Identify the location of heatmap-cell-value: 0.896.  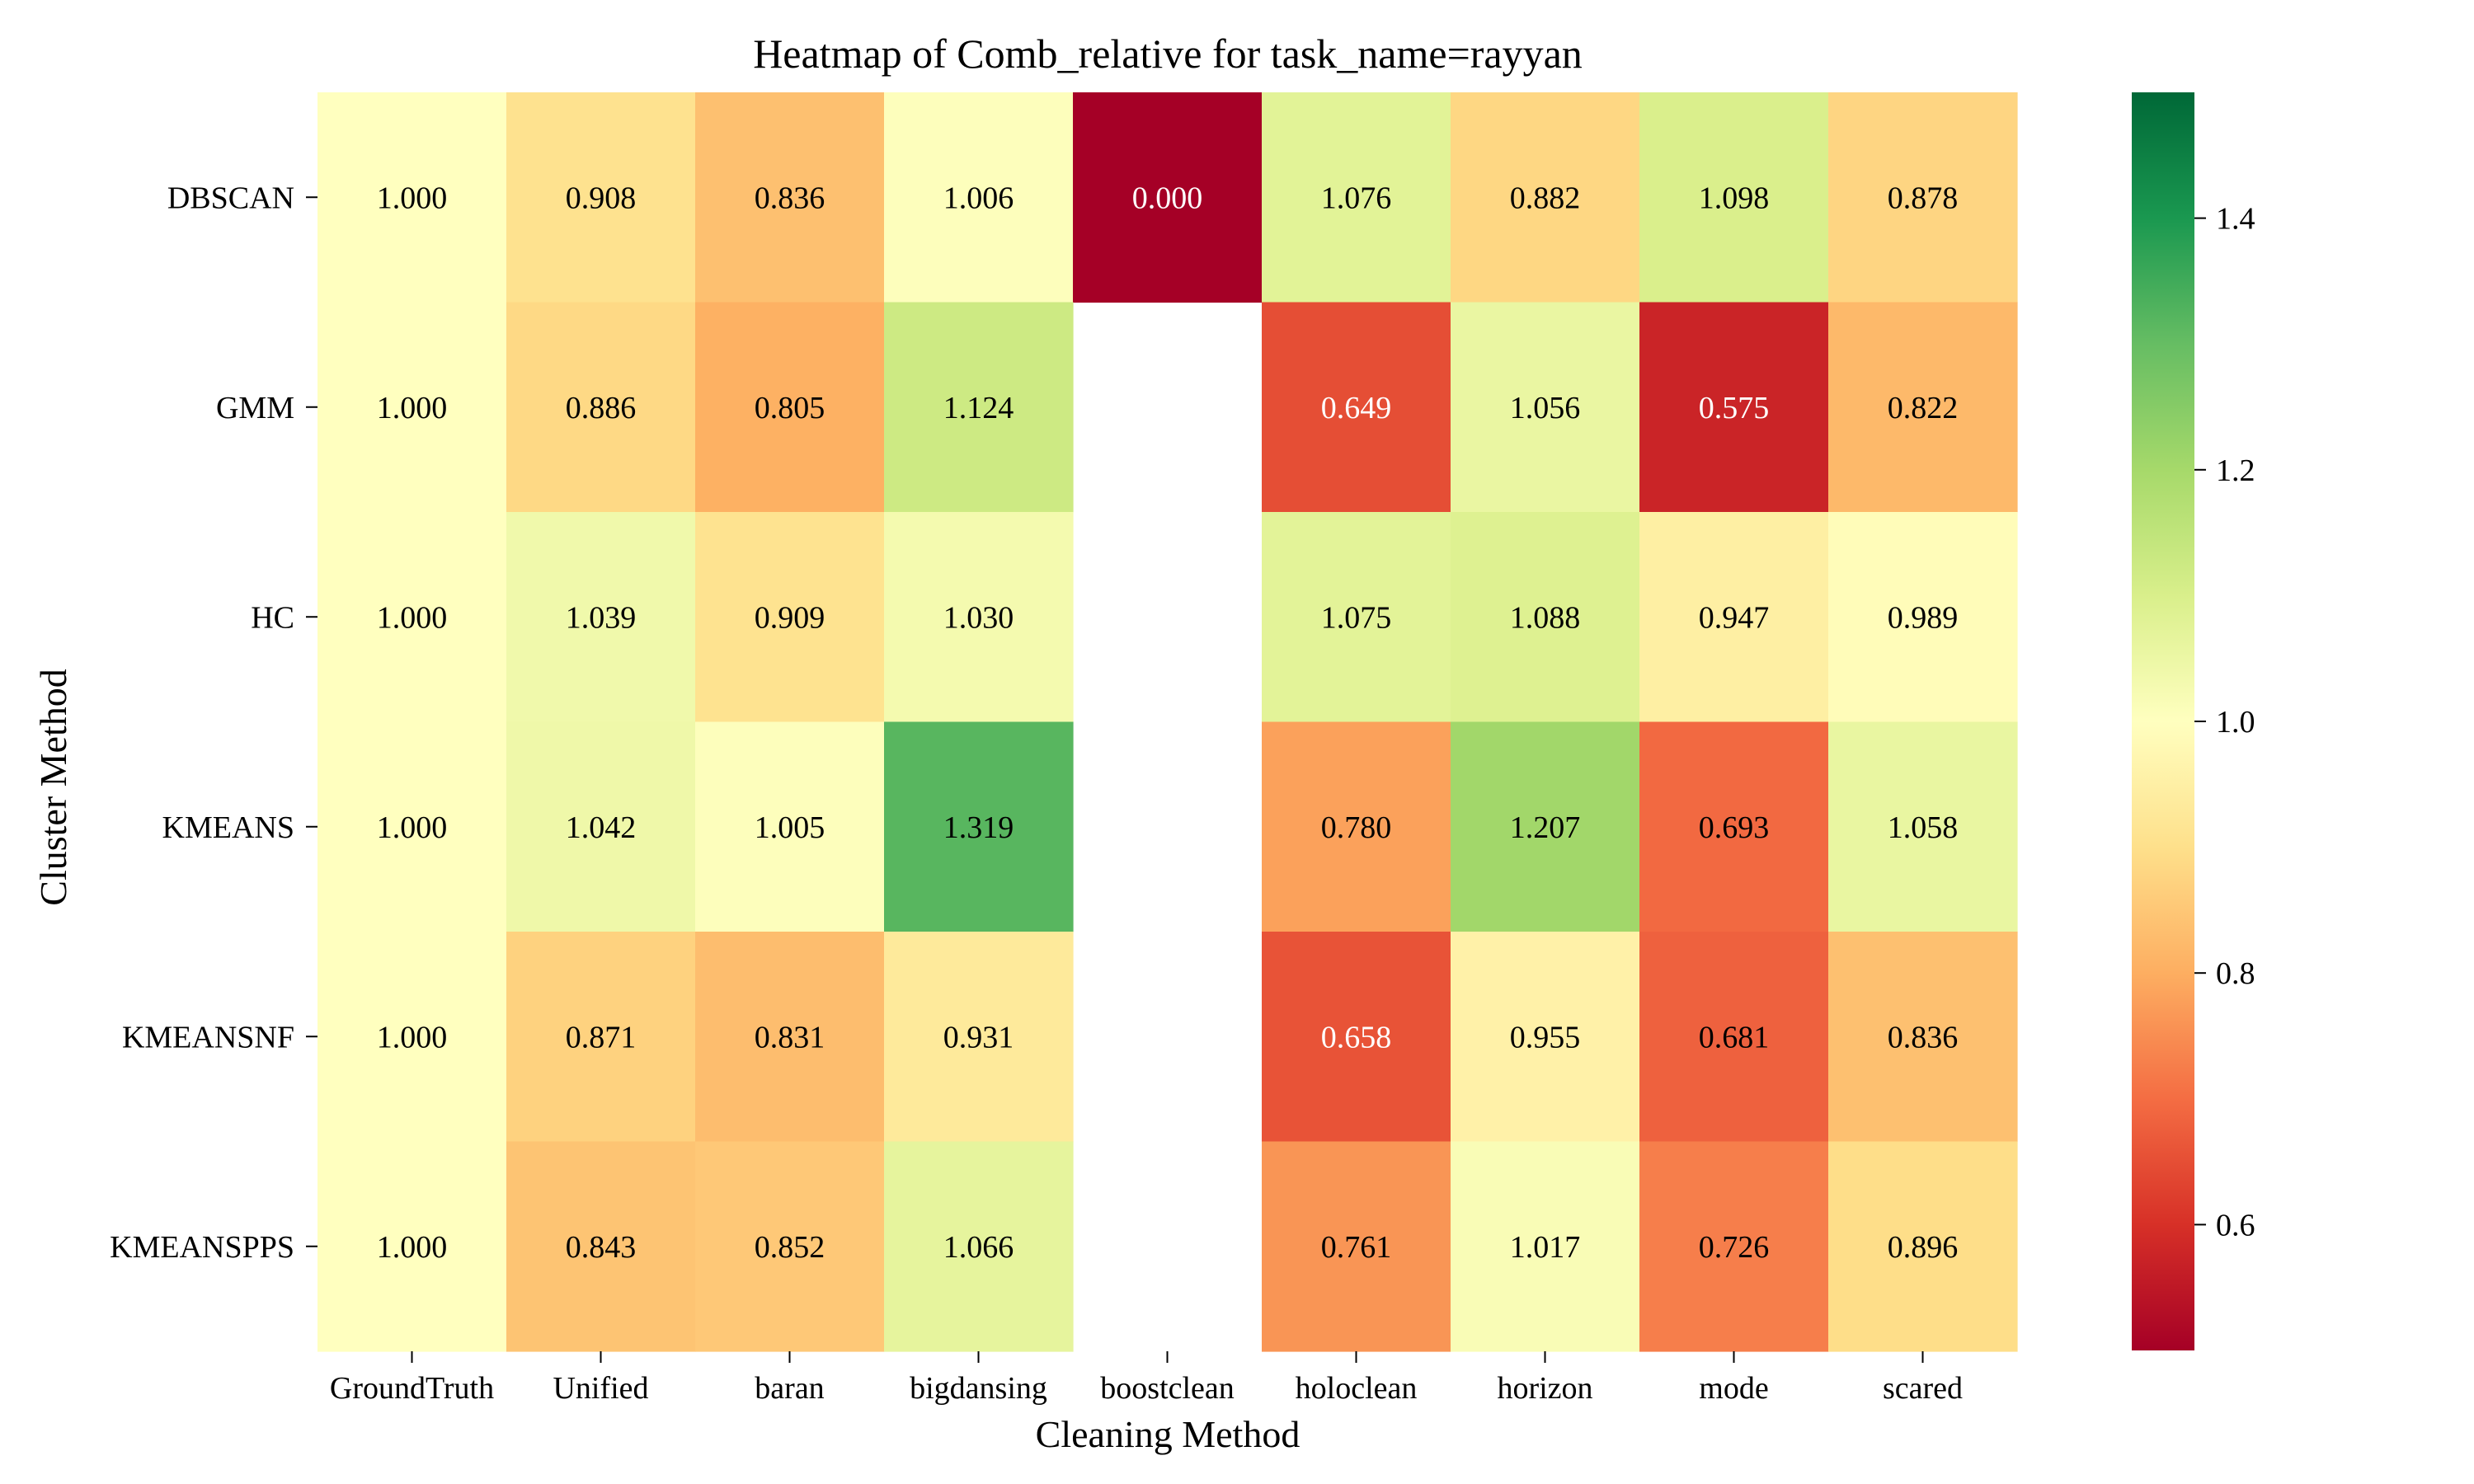
(1923, 1247).